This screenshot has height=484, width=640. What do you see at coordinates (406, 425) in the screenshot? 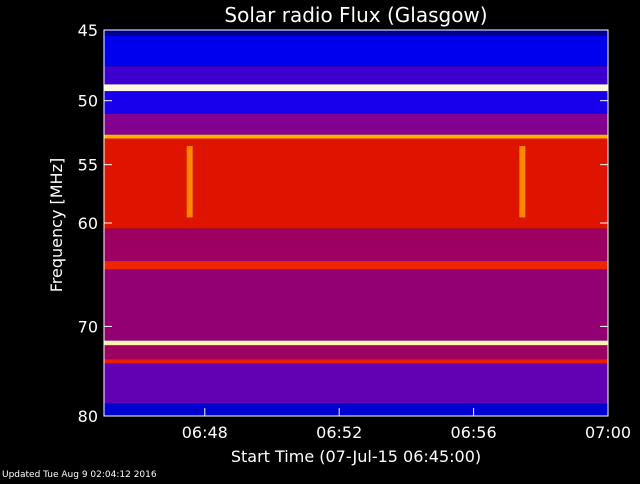
I see `x-axis: 06:48 06:52 06:56 07:00` at bounding box center [406, 425].